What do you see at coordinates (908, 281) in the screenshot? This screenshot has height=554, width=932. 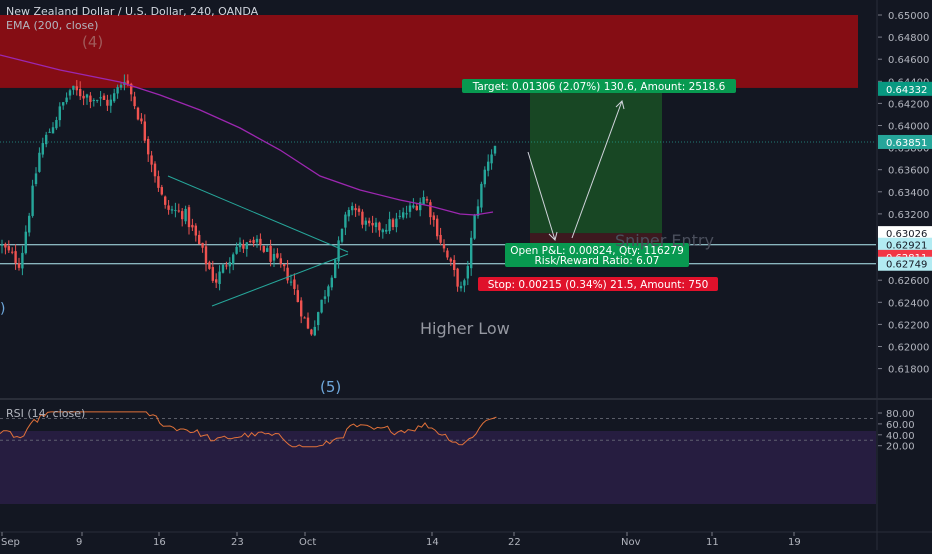 I see `price-tick-label: 0.62600` at bounding box center [908, 281].